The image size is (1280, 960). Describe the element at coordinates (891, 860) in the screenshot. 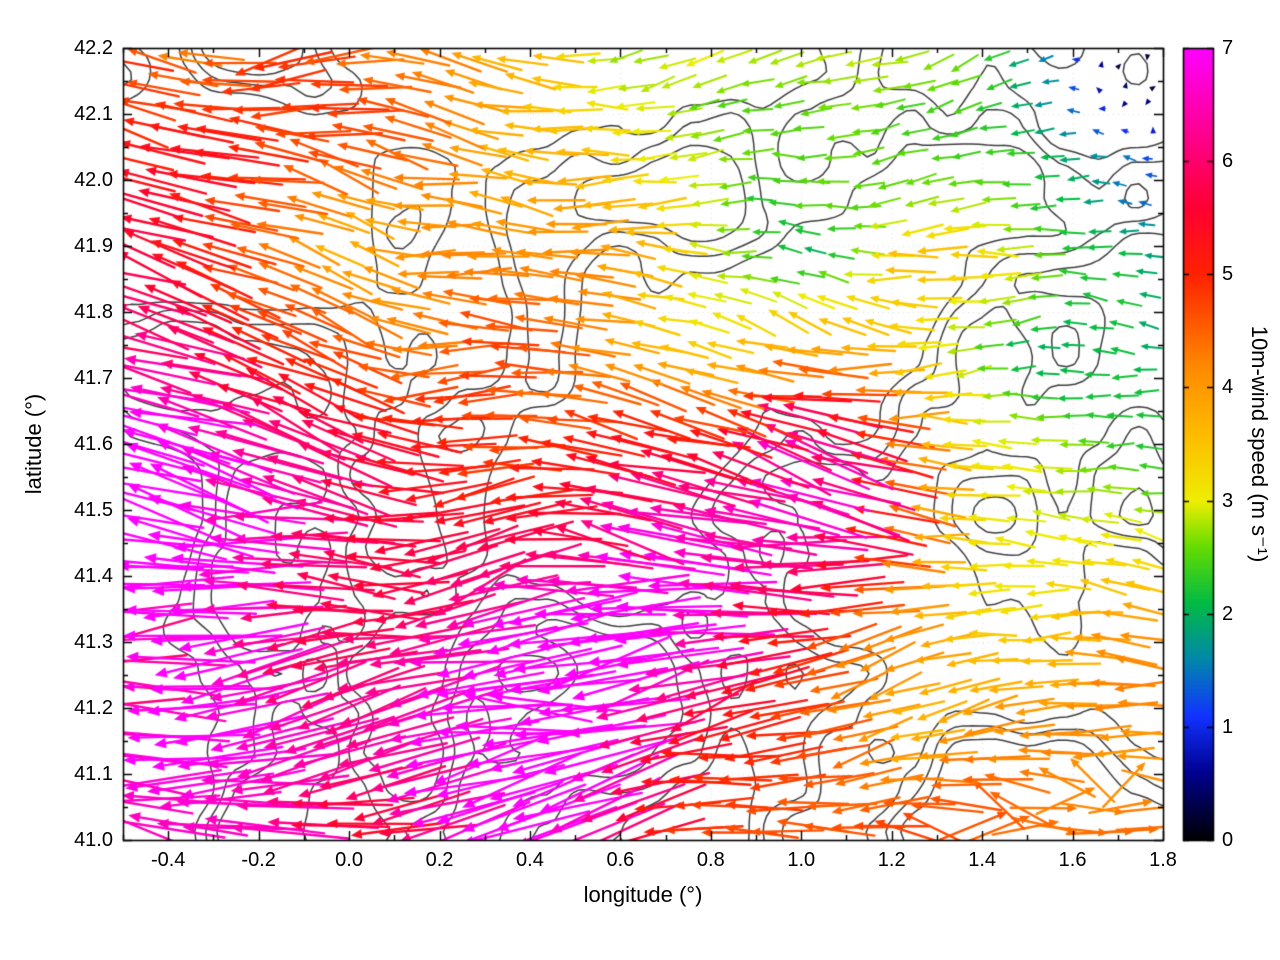

I see `x-tick-label: 1.2` at that location.